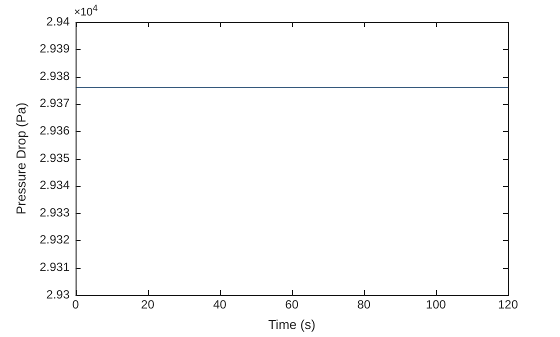 The image size is (560, 337). What do you see at coordinates (292, 305) in the screenshot?
I see `x-tick-label: 60` at bounding box center [292, 305].